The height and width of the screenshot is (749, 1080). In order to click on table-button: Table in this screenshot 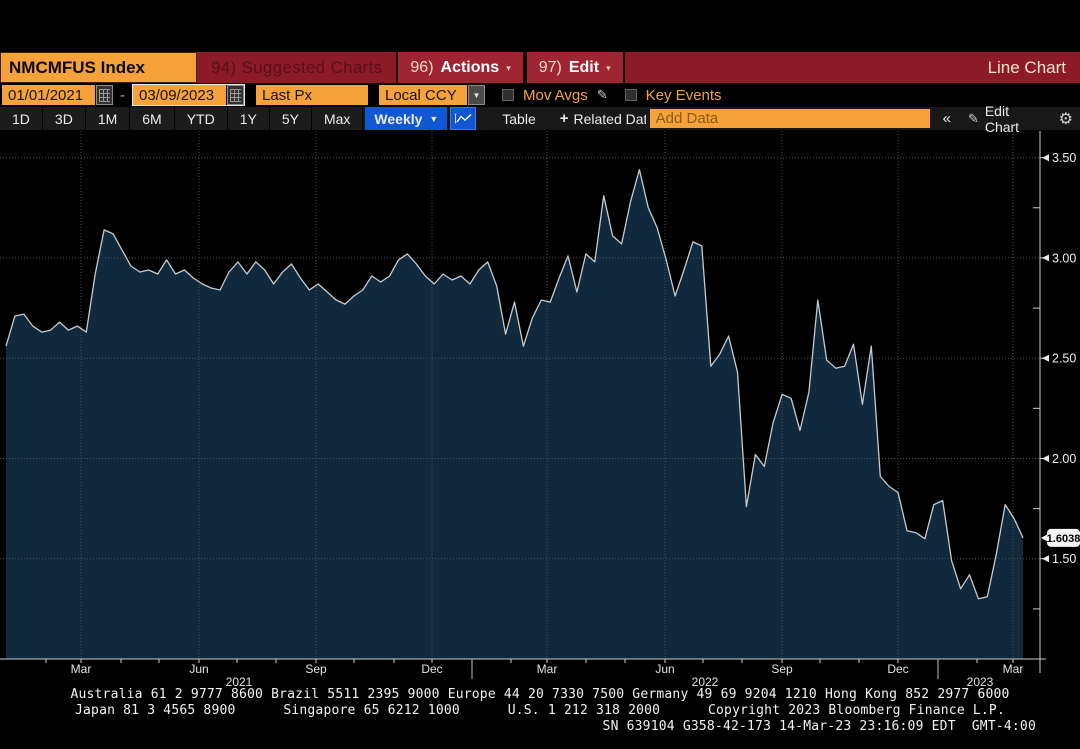, I will do `click(519, 118)`.